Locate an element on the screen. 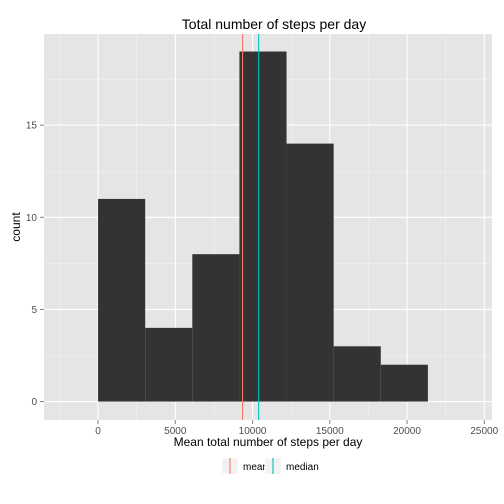 This screenshot has width=504, height=504. x-axis-ticks: 0 5000 10000 15000 20000 25000 is located at coordinates (297, 428).